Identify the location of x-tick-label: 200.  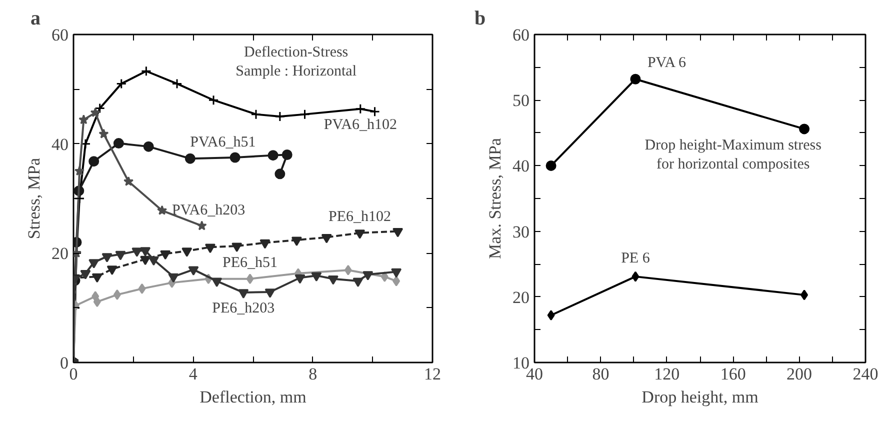
(799, 374).